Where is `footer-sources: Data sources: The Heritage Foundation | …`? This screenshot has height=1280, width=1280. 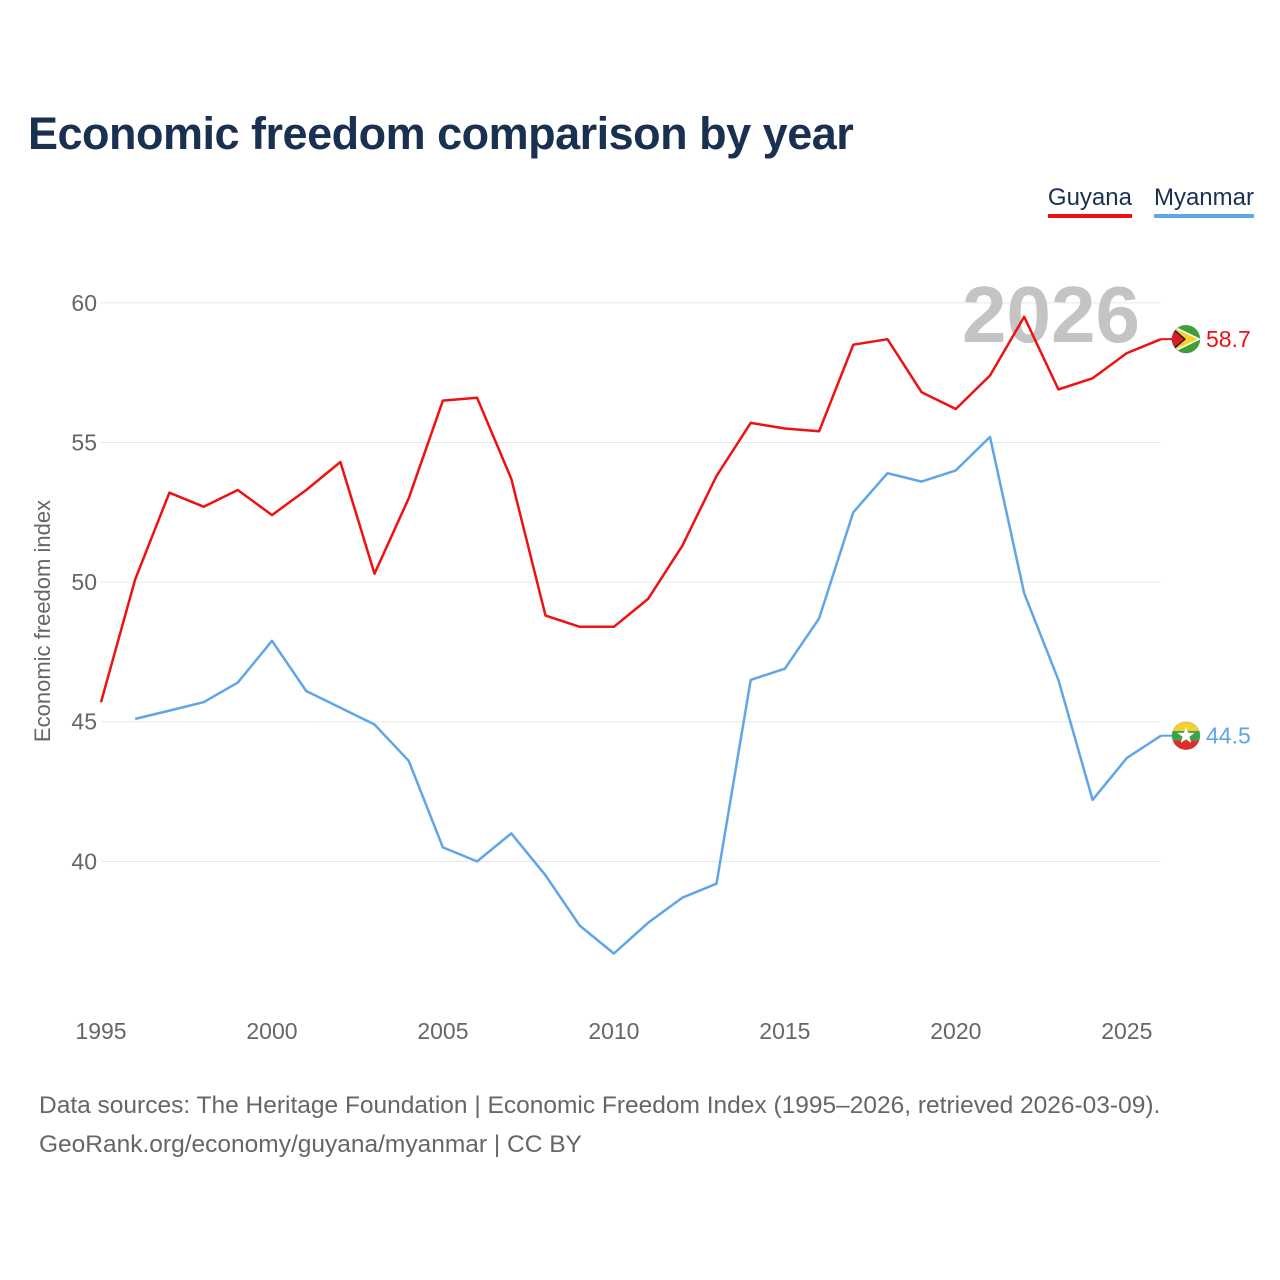
footer-sources: Data sources: The Heritage Foundation | … is located at coordinates (600, 1105).